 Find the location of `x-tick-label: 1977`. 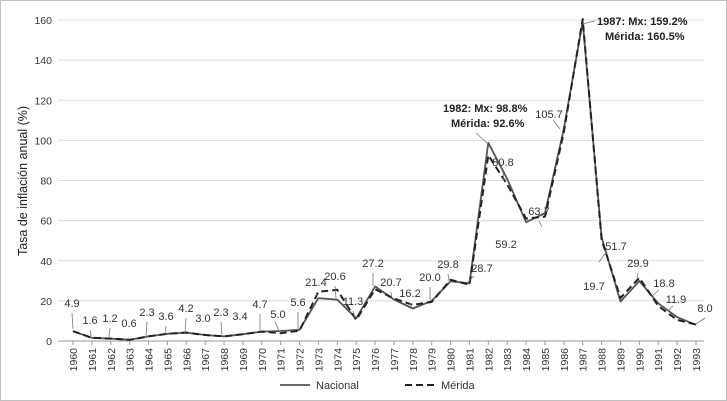

x-tick-label: 1977 is located at coordinates (395, 360).